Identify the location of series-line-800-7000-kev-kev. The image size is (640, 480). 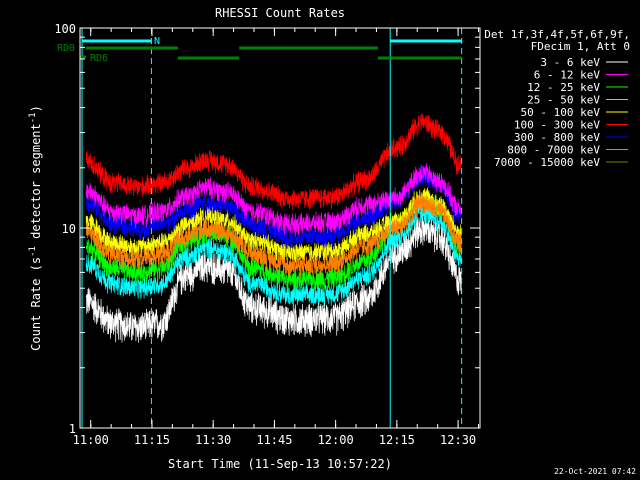
(273, 234).